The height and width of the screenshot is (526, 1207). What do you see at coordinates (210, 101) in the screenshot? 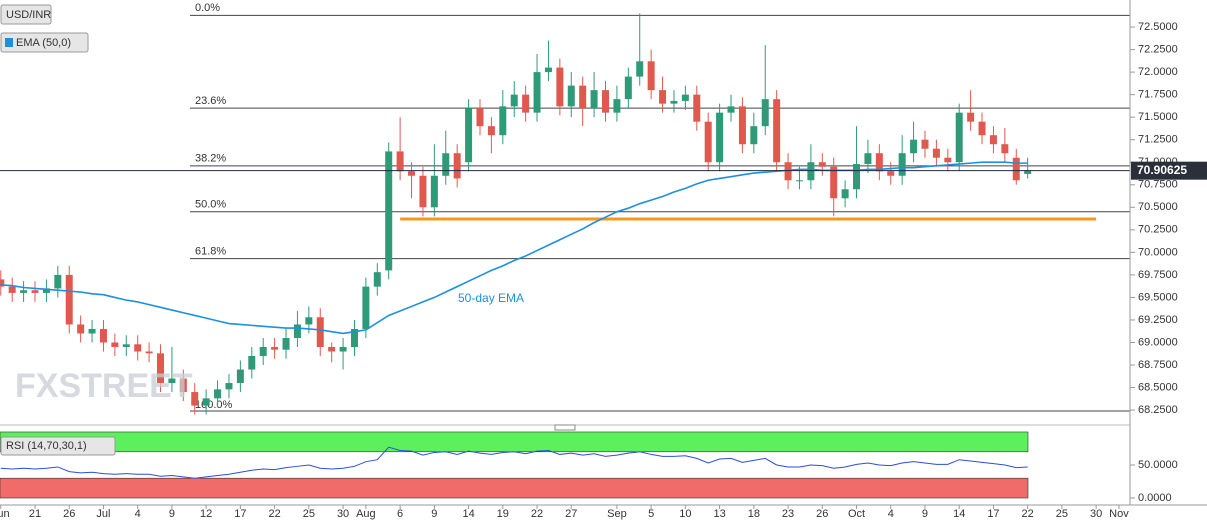
I see `fib-label: 23.6%` at bounding box center [210, 101].